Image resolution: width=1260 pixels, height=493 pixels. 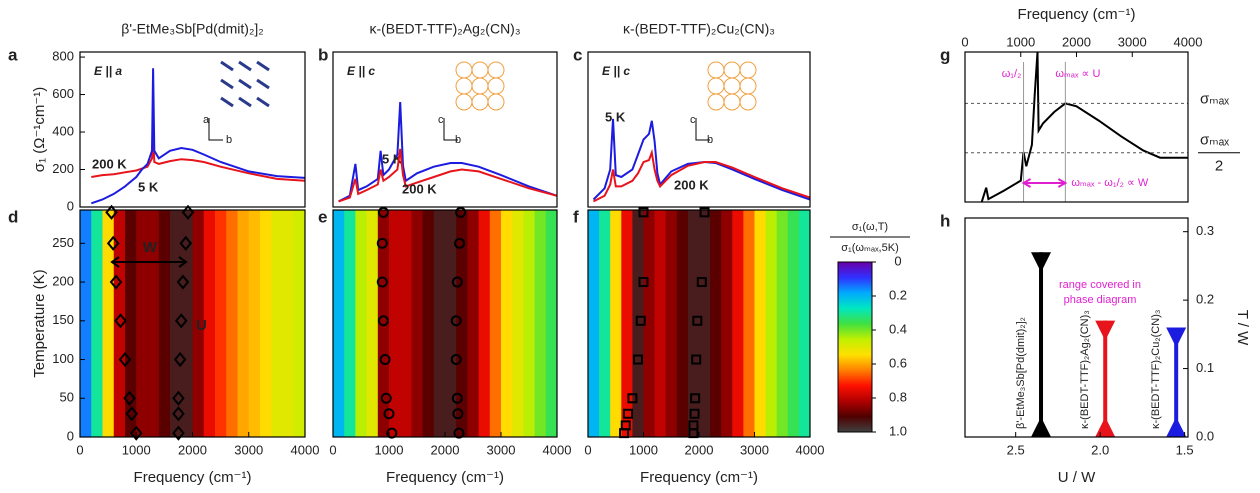 What do you see at coordinates (1205, 299) in the screenshot?
I see `y-tick-label: 0.2` at bounding box center [1205, 299].